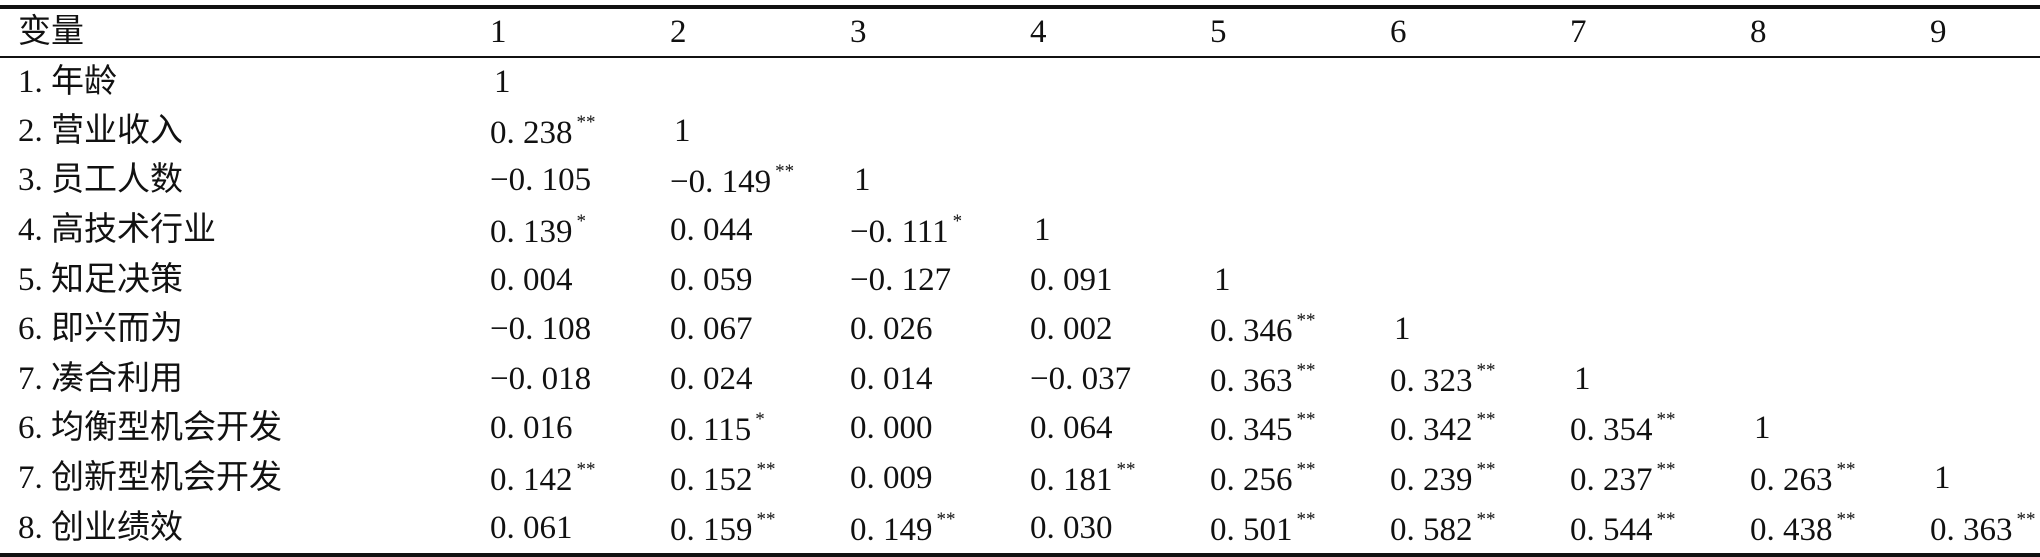 The image size is (2040, 557). Describe the element at coordinates (498, 32) in the screenshot. I see `header-col-1-label: 1` at that location.